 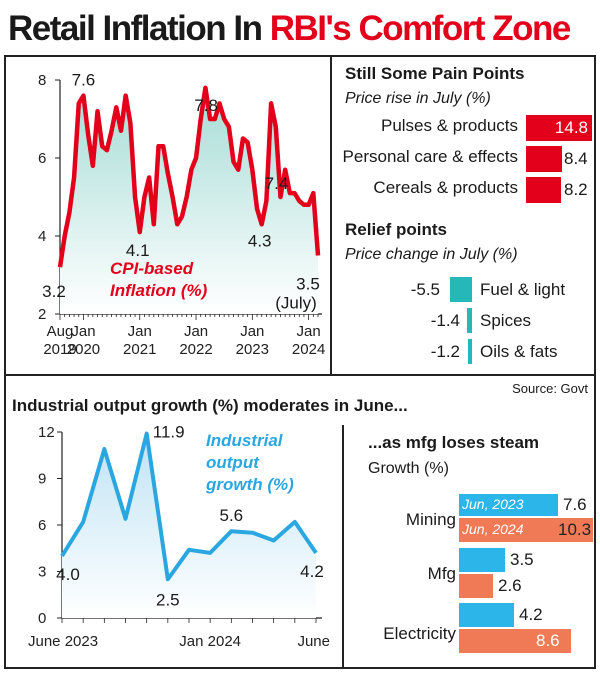 What do you see at coordinates (445, 187) in the screenshot?
I see `pain-label-cereals: Cereals & products` at bounding box center [445, 187].